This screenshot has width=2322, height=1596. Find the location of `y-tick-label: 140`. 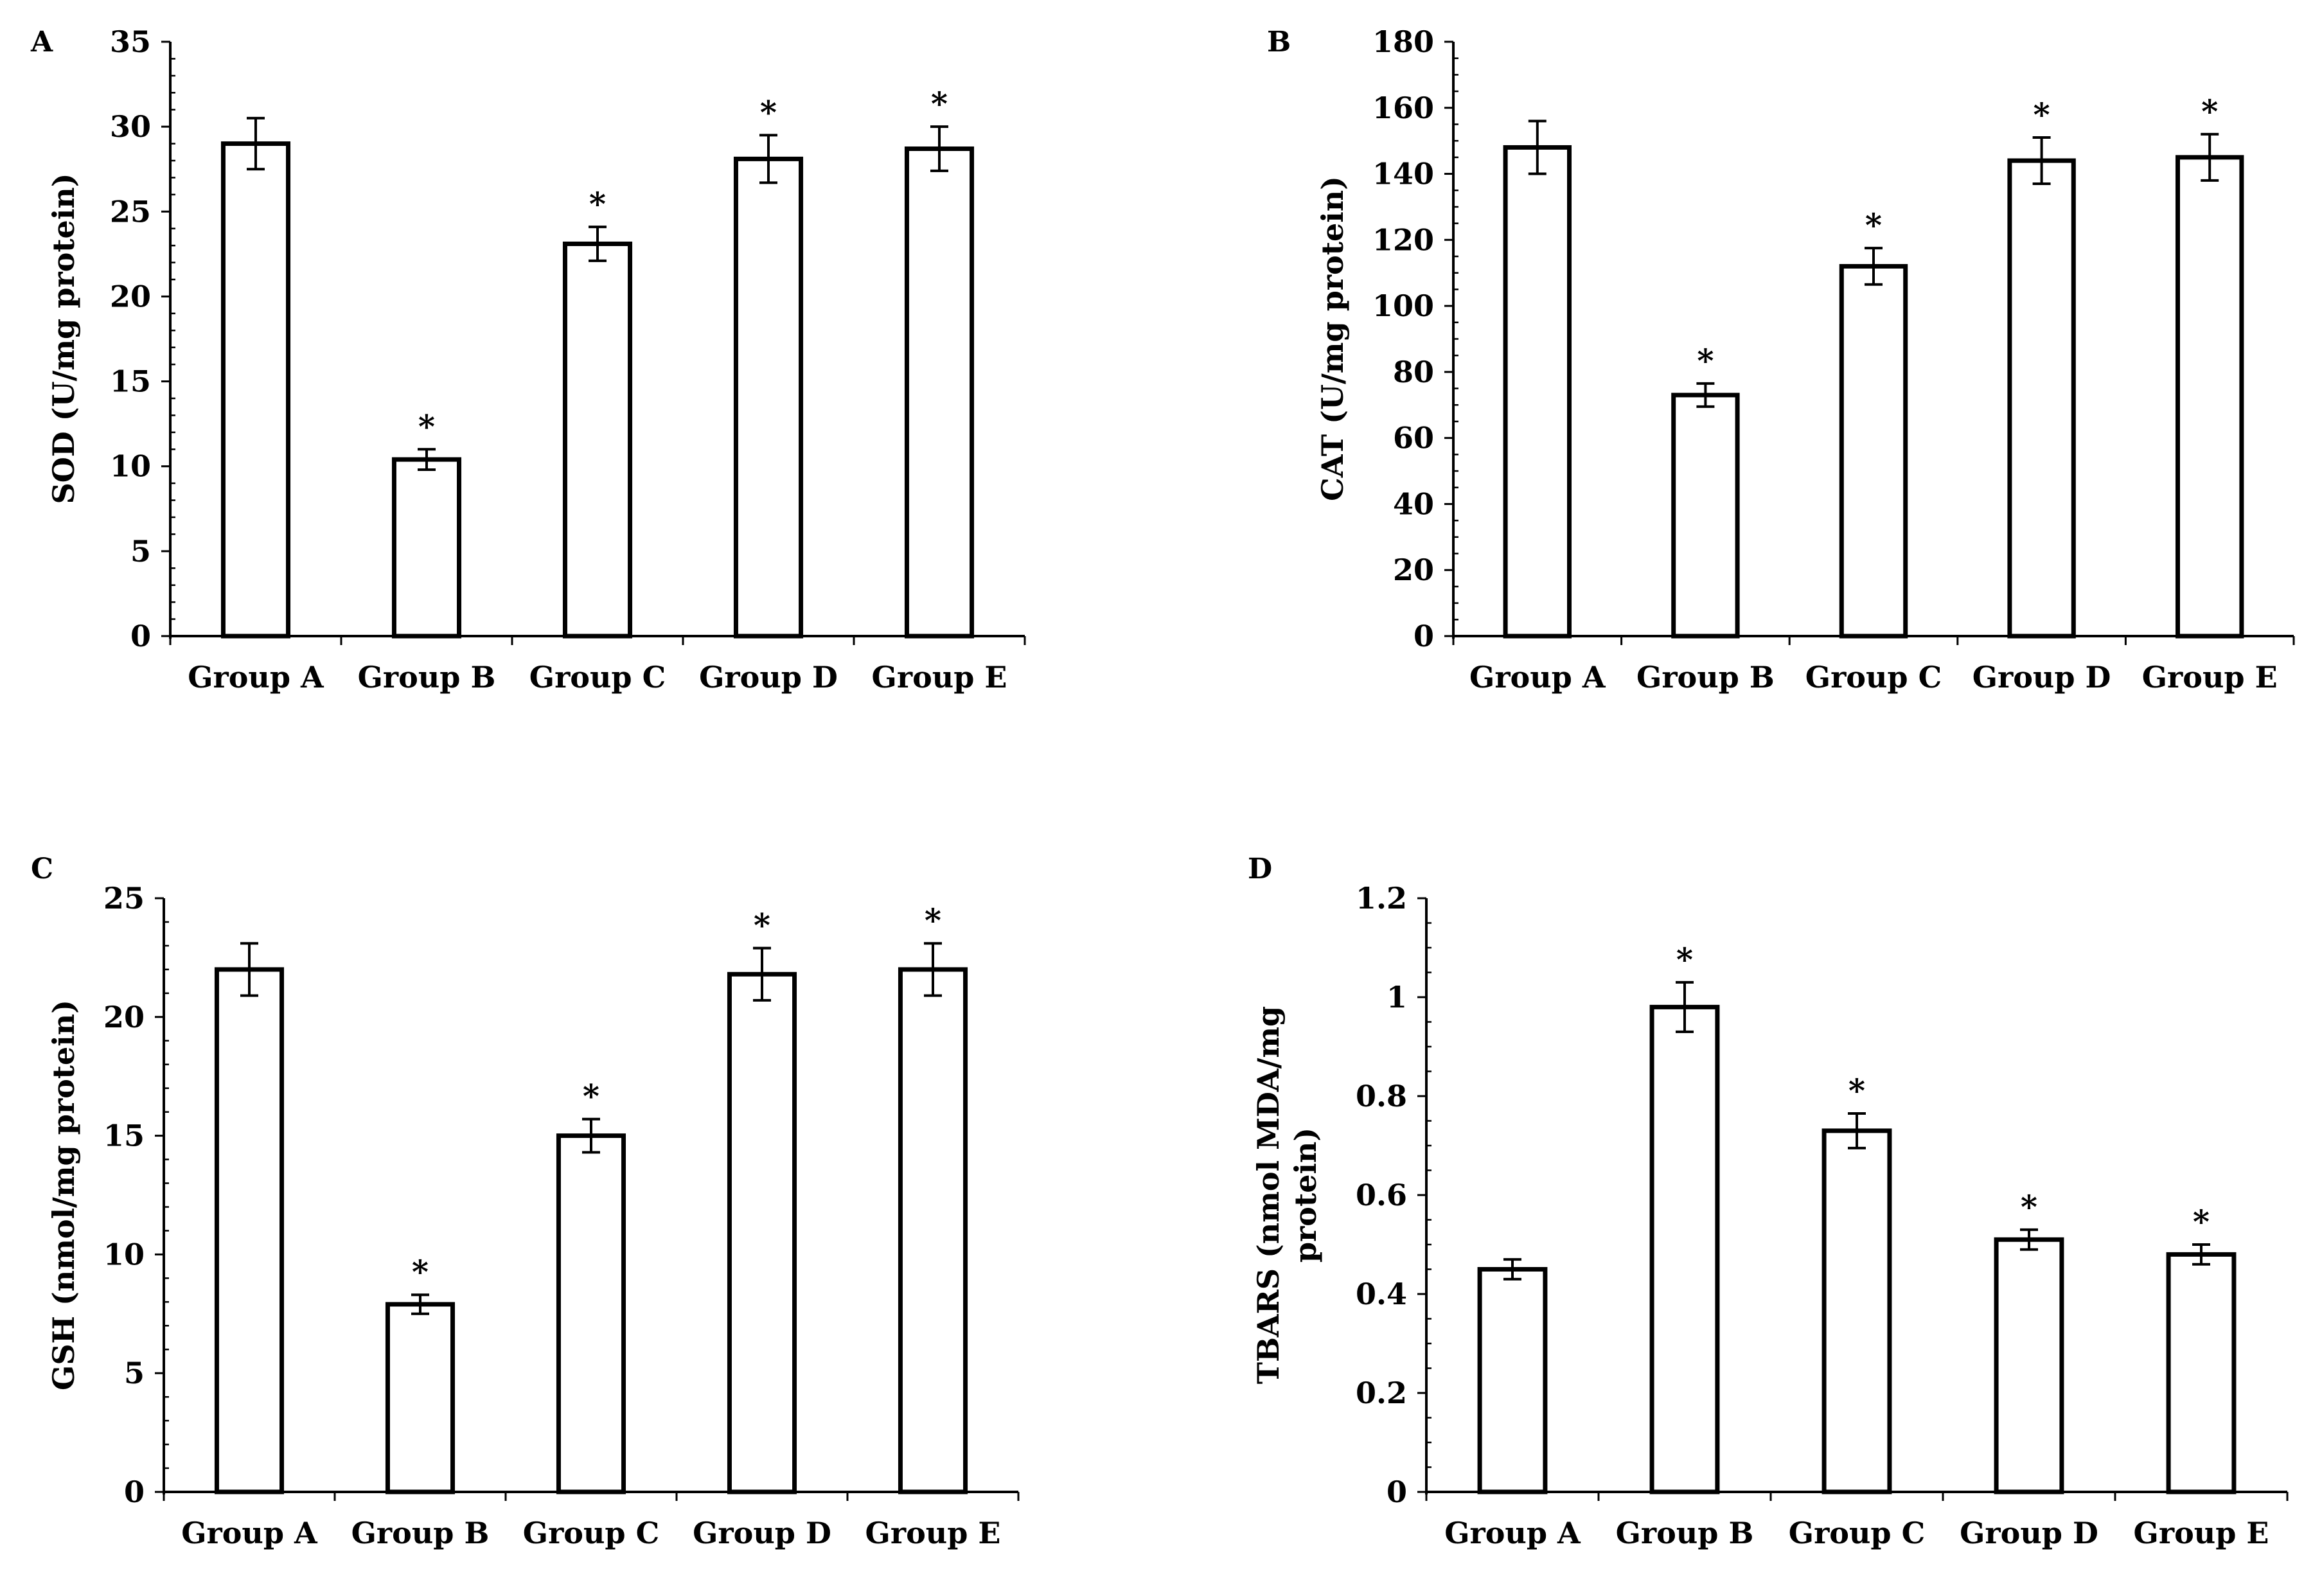

y-tick-label: 140 is located at coordinates (1403, 174).